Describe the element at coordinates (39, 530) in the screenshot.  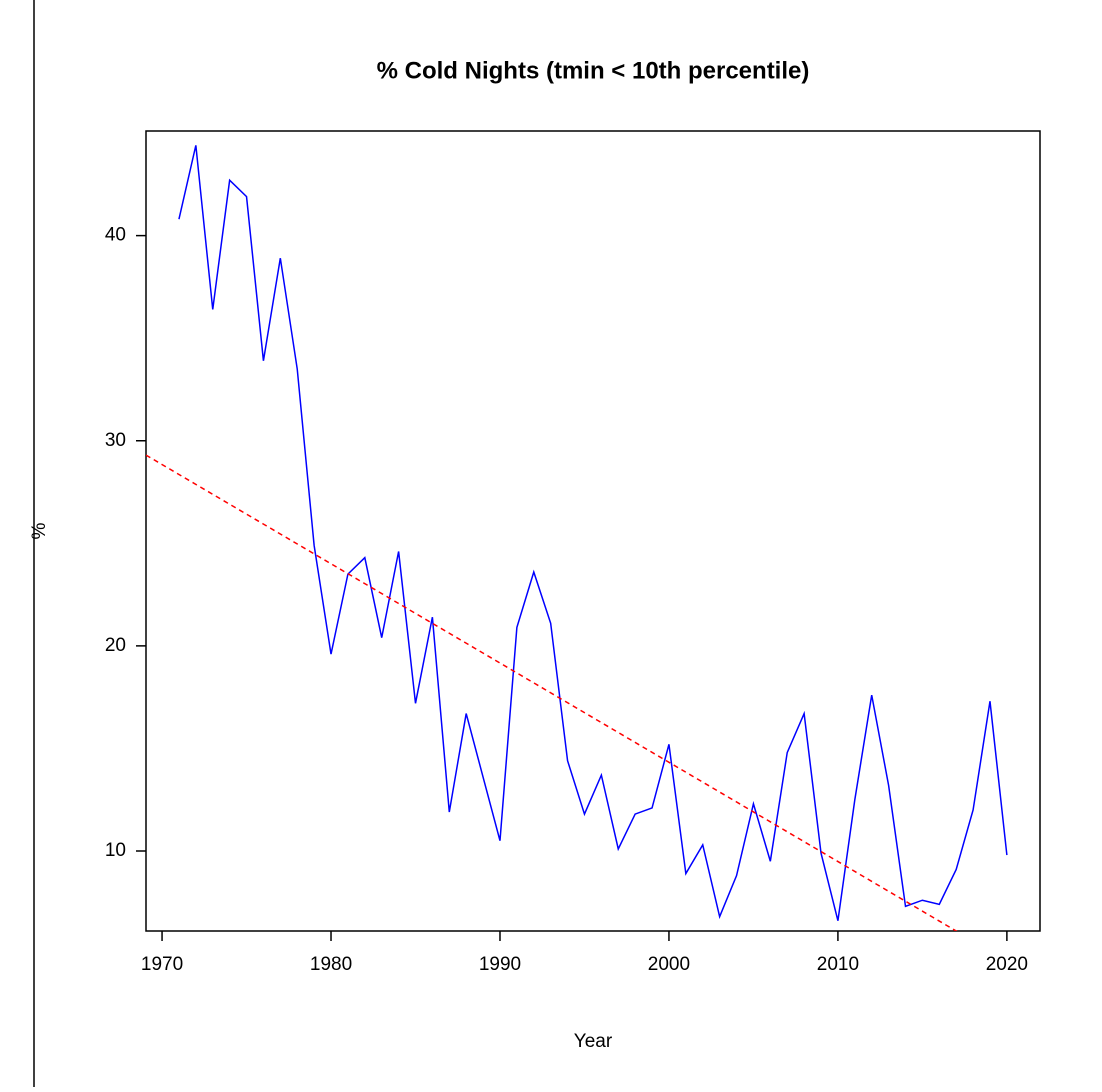
I see `y-axis-label: %` at that location.